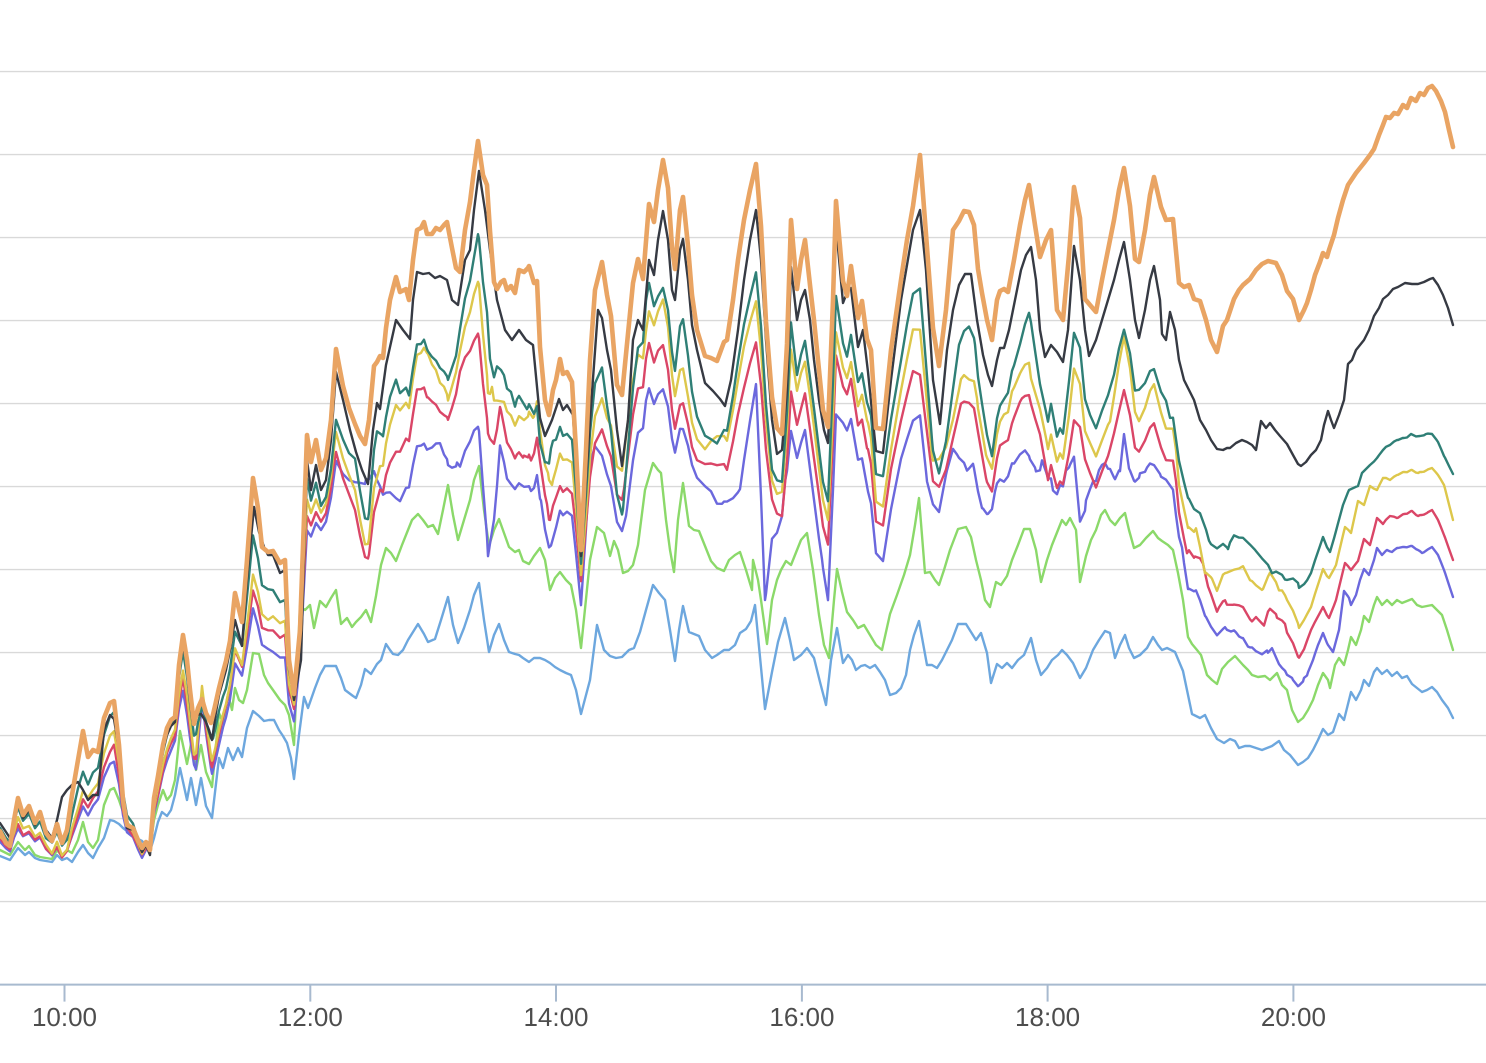 This screenshot has height=1063, width=1486. I want to click on svg-text: 16:00, so click(801, 1017).